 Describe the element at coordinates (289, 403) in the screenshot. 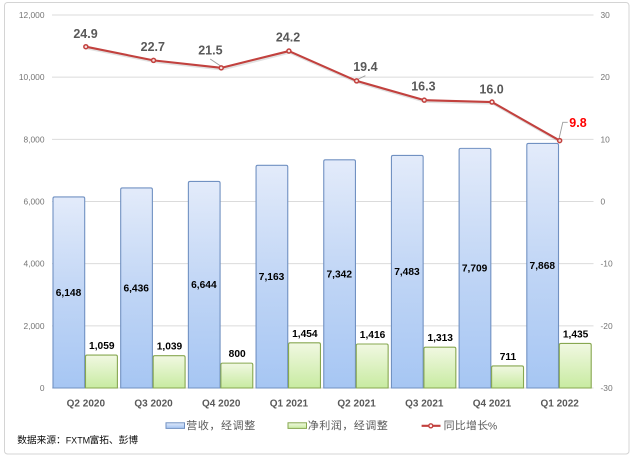

I see `svg-text: Q1 2021` at that location.